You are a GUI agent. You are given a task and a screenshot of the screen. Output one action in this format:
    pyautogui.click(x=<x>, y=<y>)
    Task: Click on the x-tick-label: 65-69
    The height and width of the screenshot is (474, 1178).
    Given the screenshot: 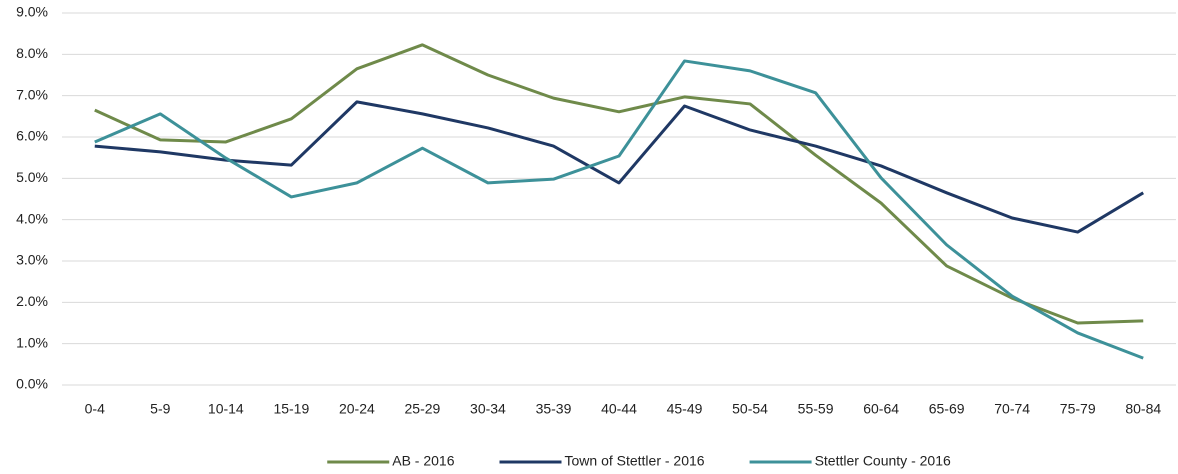 What is the action you would take?
    pyautogui.click(x=947, y=409)
    